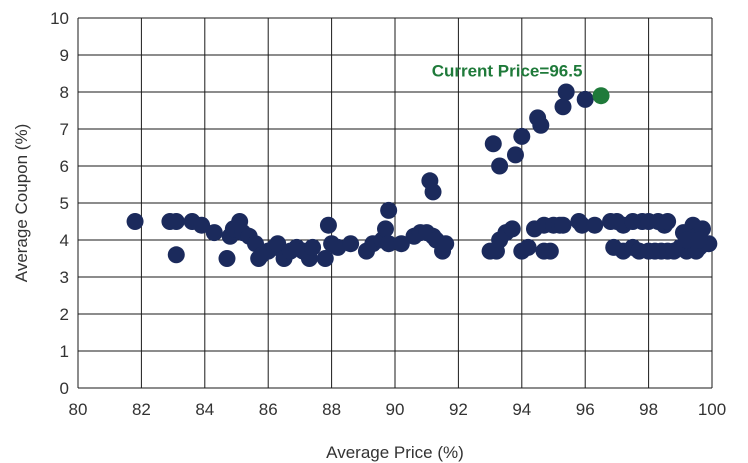 The image size is (748, 463). Describe the element at coordinates (64, 166) in the screenshot. I see `y-tick-label: 6` at that location.